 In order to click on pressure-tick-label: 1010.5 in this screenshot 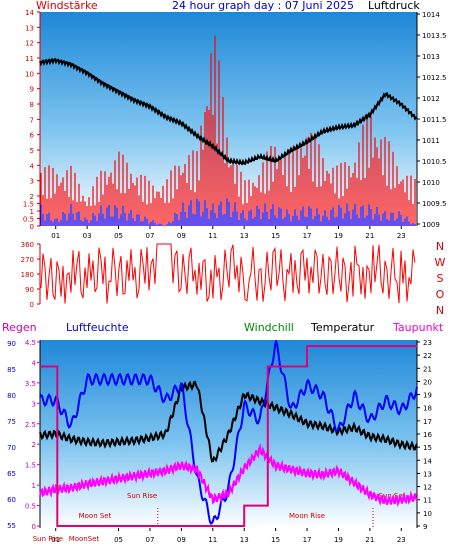, I will do `click(434, 162)`.